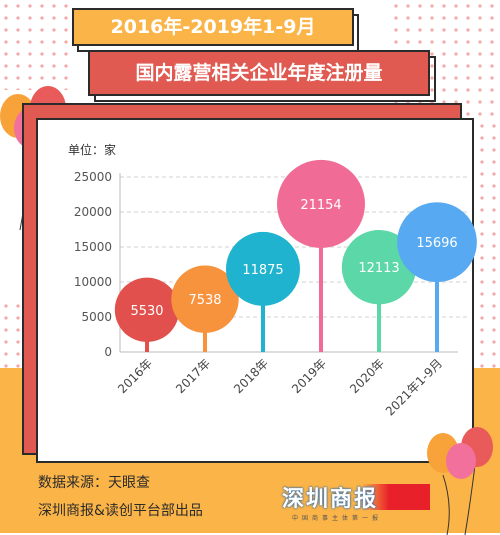 The width and height of the screenshot is (500, 535). I want to click on dot-pattern-left, so click(11, 340).